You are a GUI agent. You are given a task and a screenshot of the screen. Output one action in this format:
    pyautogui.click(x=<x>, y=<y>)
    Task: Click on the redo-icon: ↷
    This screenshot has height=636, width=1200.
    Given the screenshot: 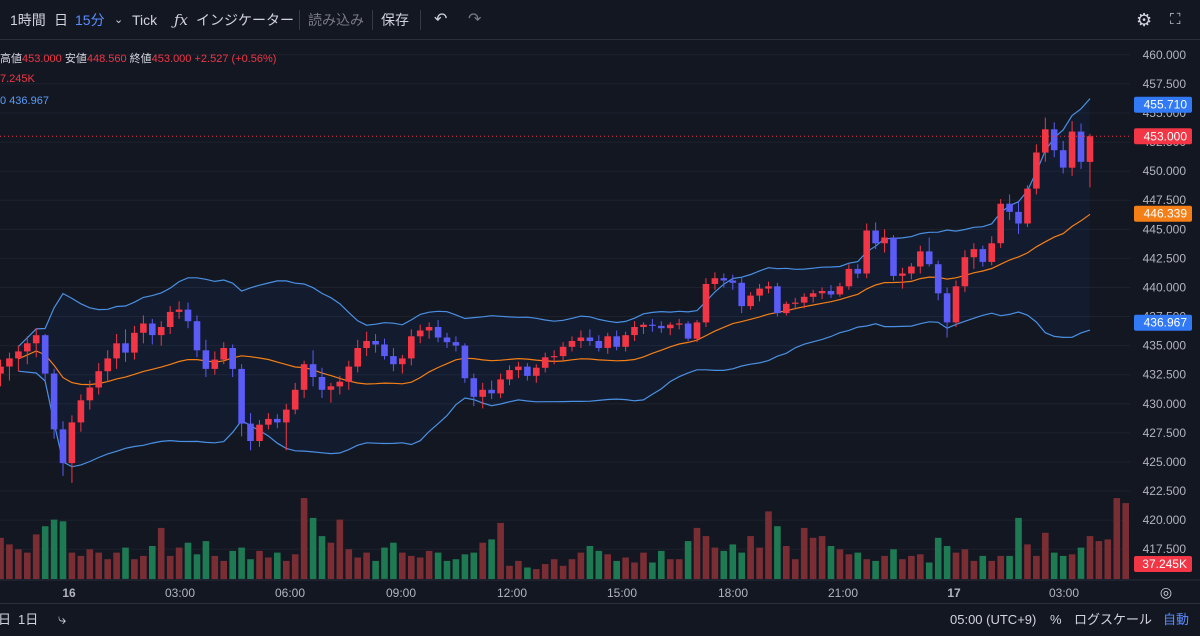 What is the action you would take?
    pyautogui.click(x=475, y=19)
    